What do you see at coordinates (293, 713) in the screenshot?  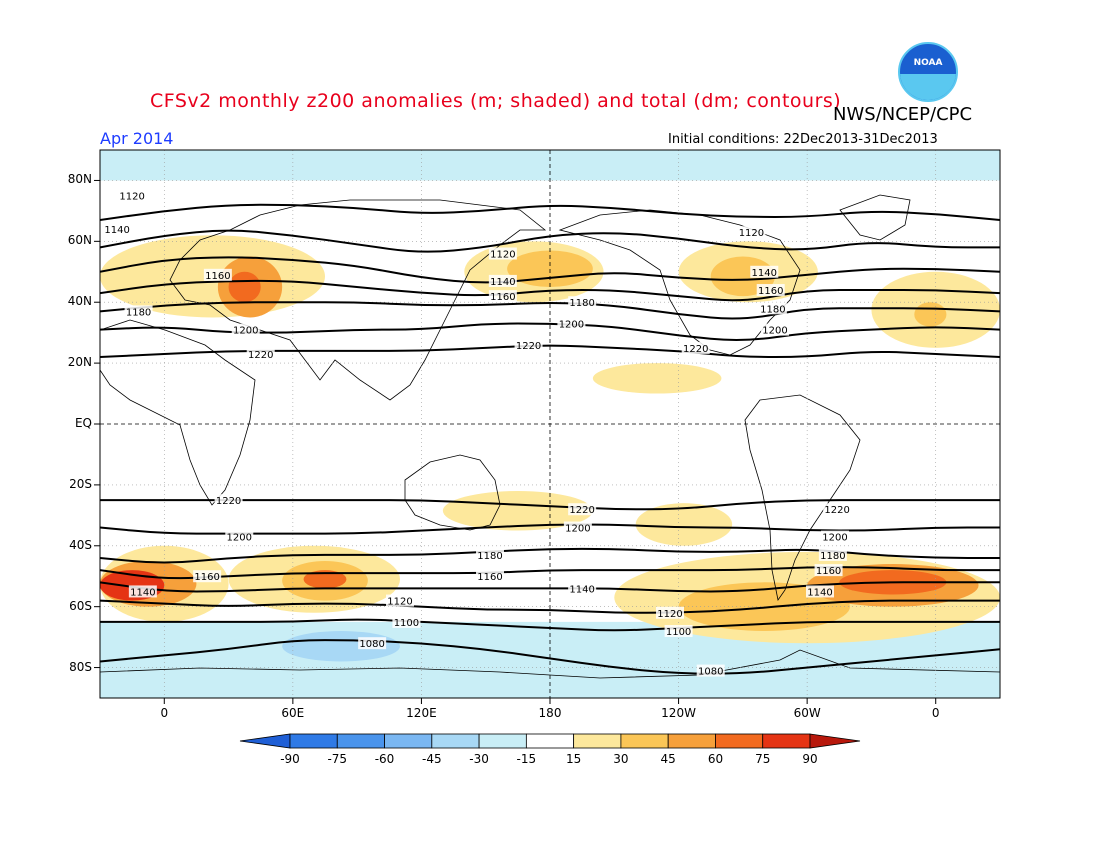 I see `lon-label: 60E` at bounding box center [293, 713].